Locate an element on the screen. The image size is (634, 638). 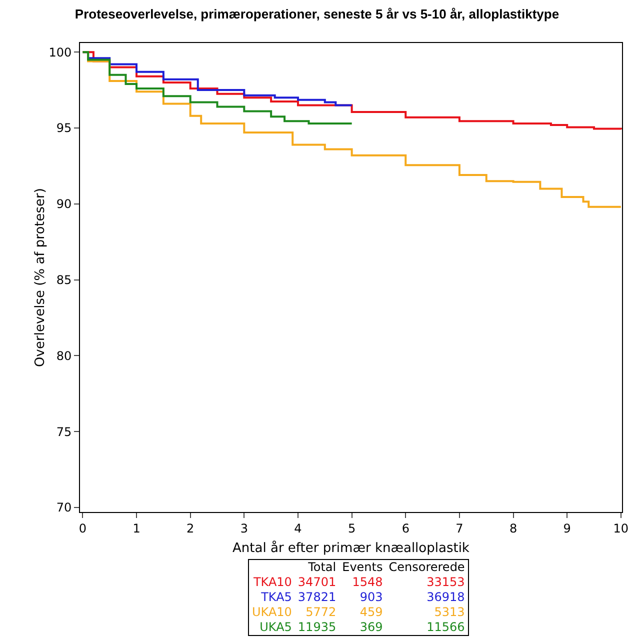
x-tick-label: 9 is located at coordinates (567, 528).